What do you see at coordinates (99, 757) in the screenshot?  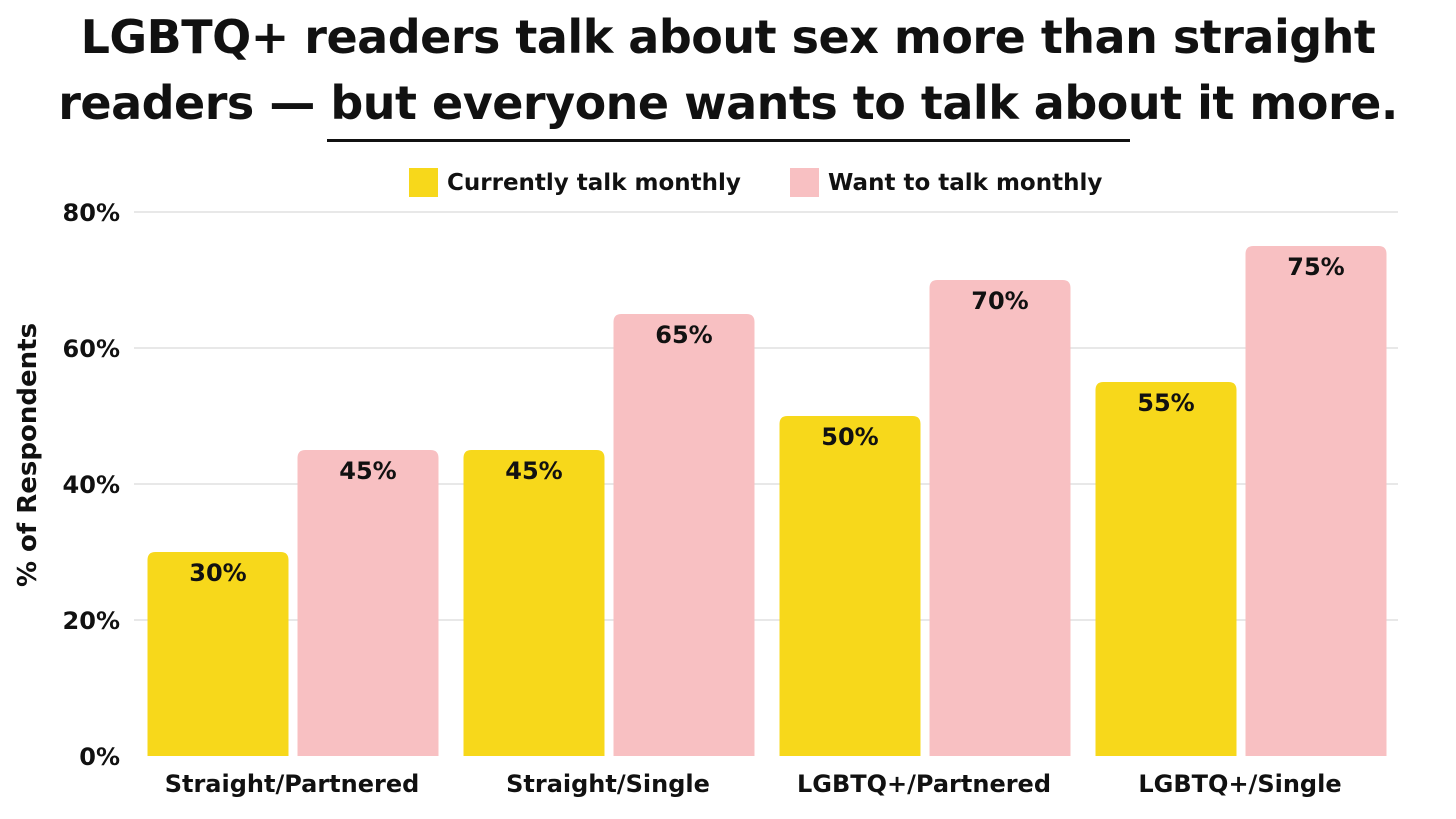 I see `y-tick-label: 0%` at bounding box center [99, 757].